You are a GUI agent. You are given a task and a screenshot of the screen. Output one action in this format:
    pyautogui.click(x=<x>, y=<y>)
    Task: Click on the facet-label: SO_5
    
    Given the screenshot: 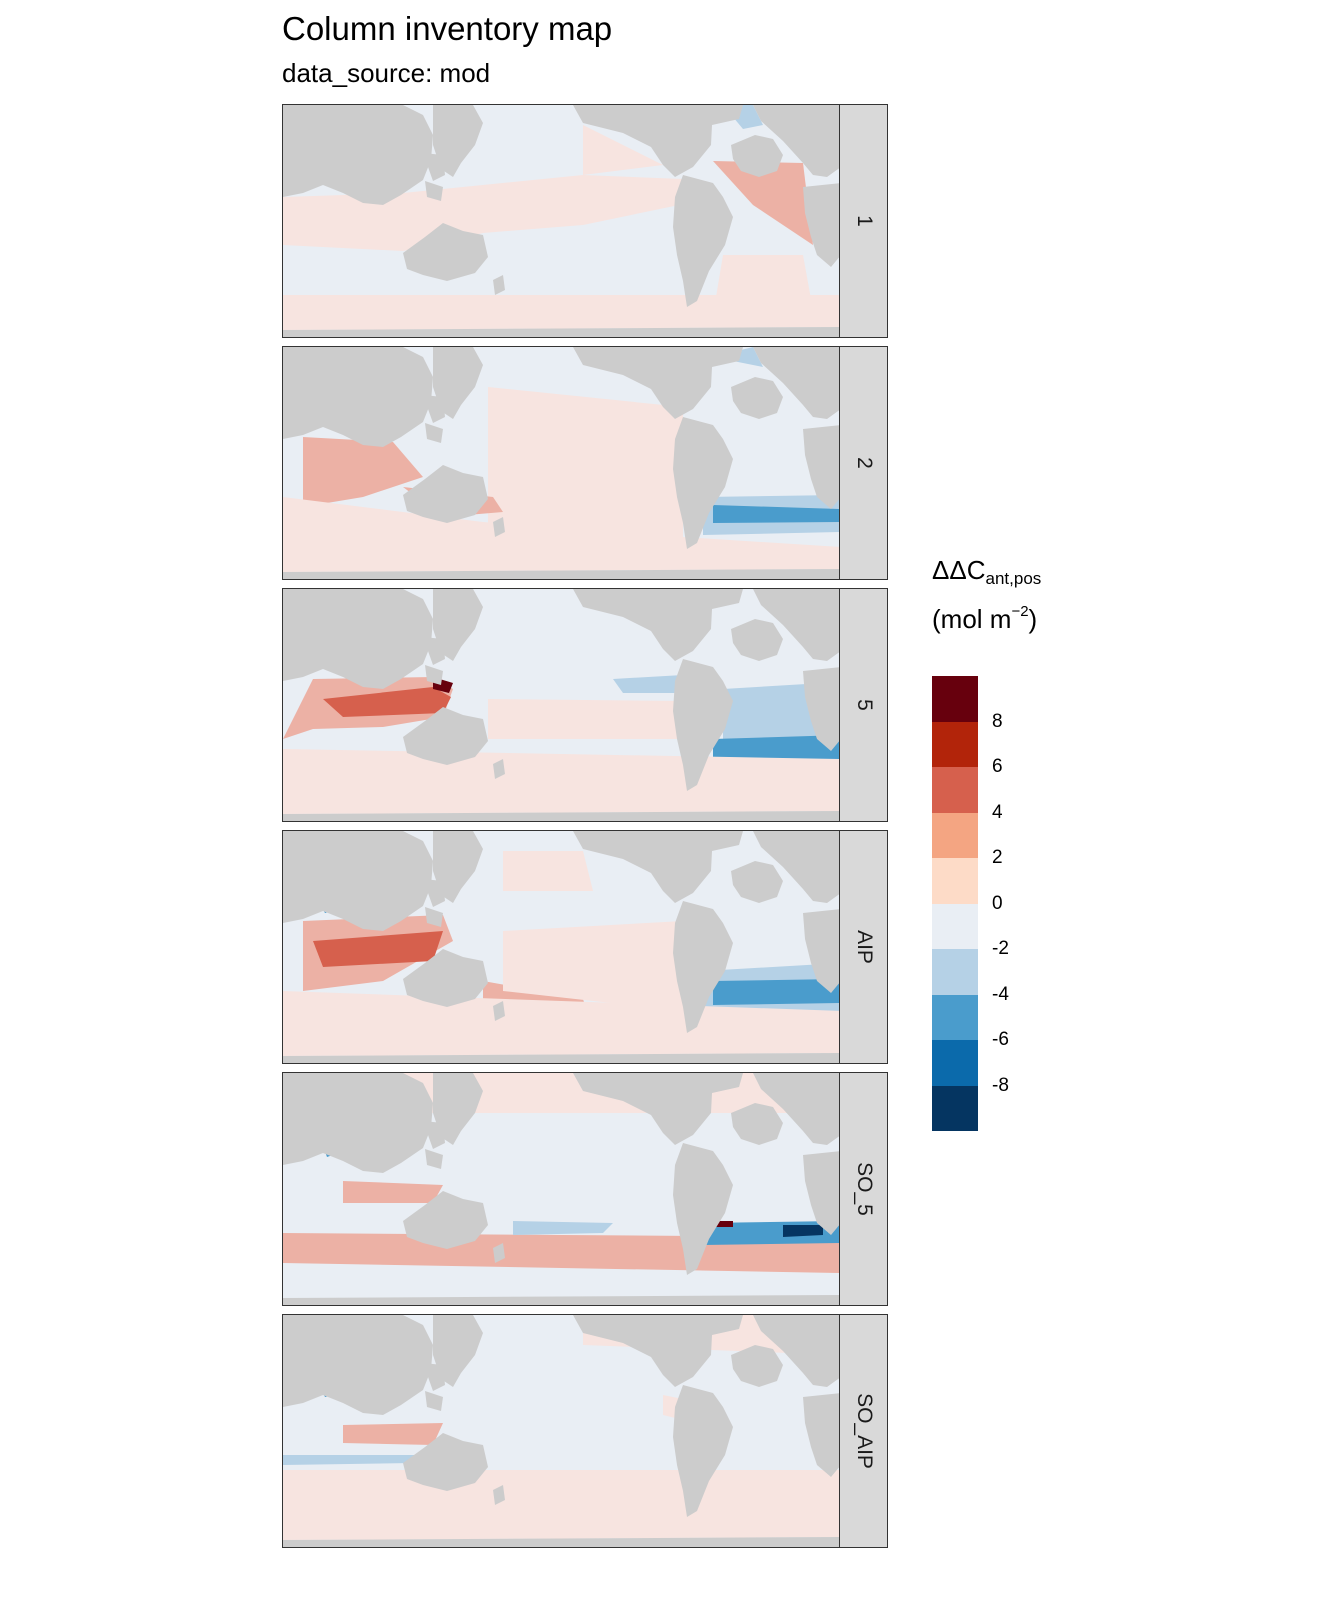 What is the action you would take?
    pyautogui.click(x=864, y=1189)
    